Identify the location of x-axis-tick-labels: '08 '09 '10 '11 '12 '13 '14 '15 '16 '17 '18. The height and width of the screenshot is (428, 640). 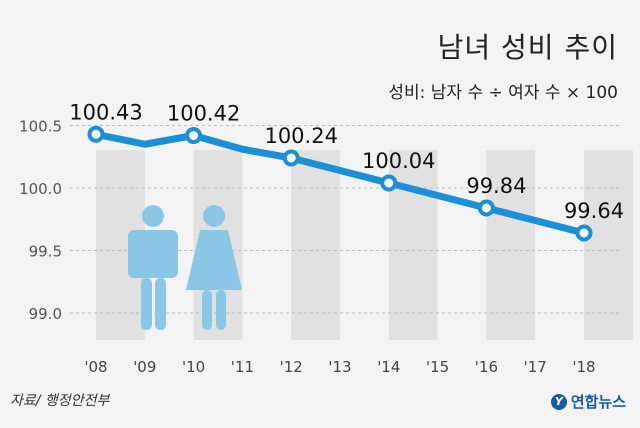
(339, 367).